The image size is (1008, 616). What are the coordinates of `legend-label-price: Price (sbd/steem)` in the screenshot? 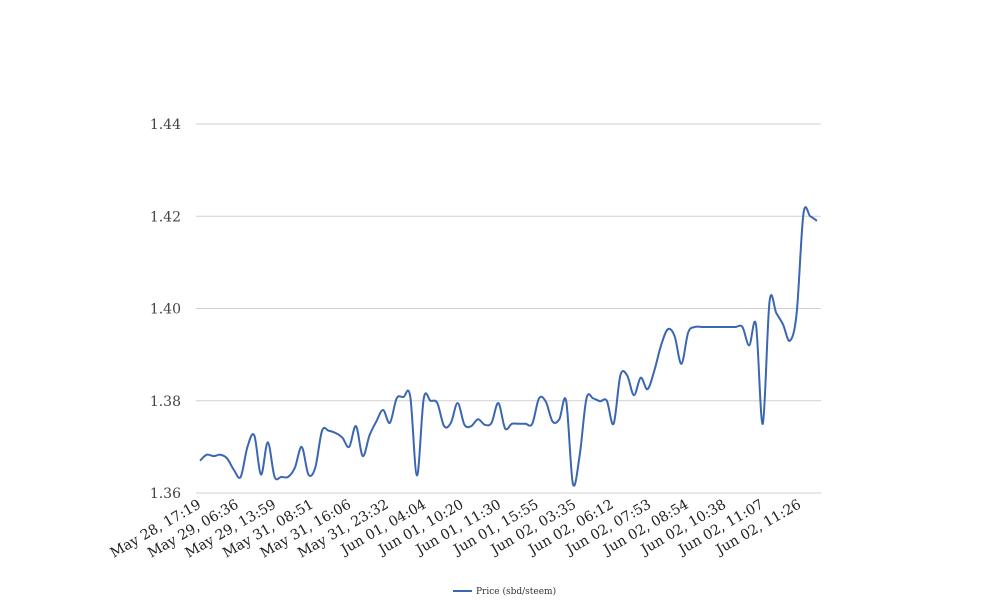 It's located at (516, 591).